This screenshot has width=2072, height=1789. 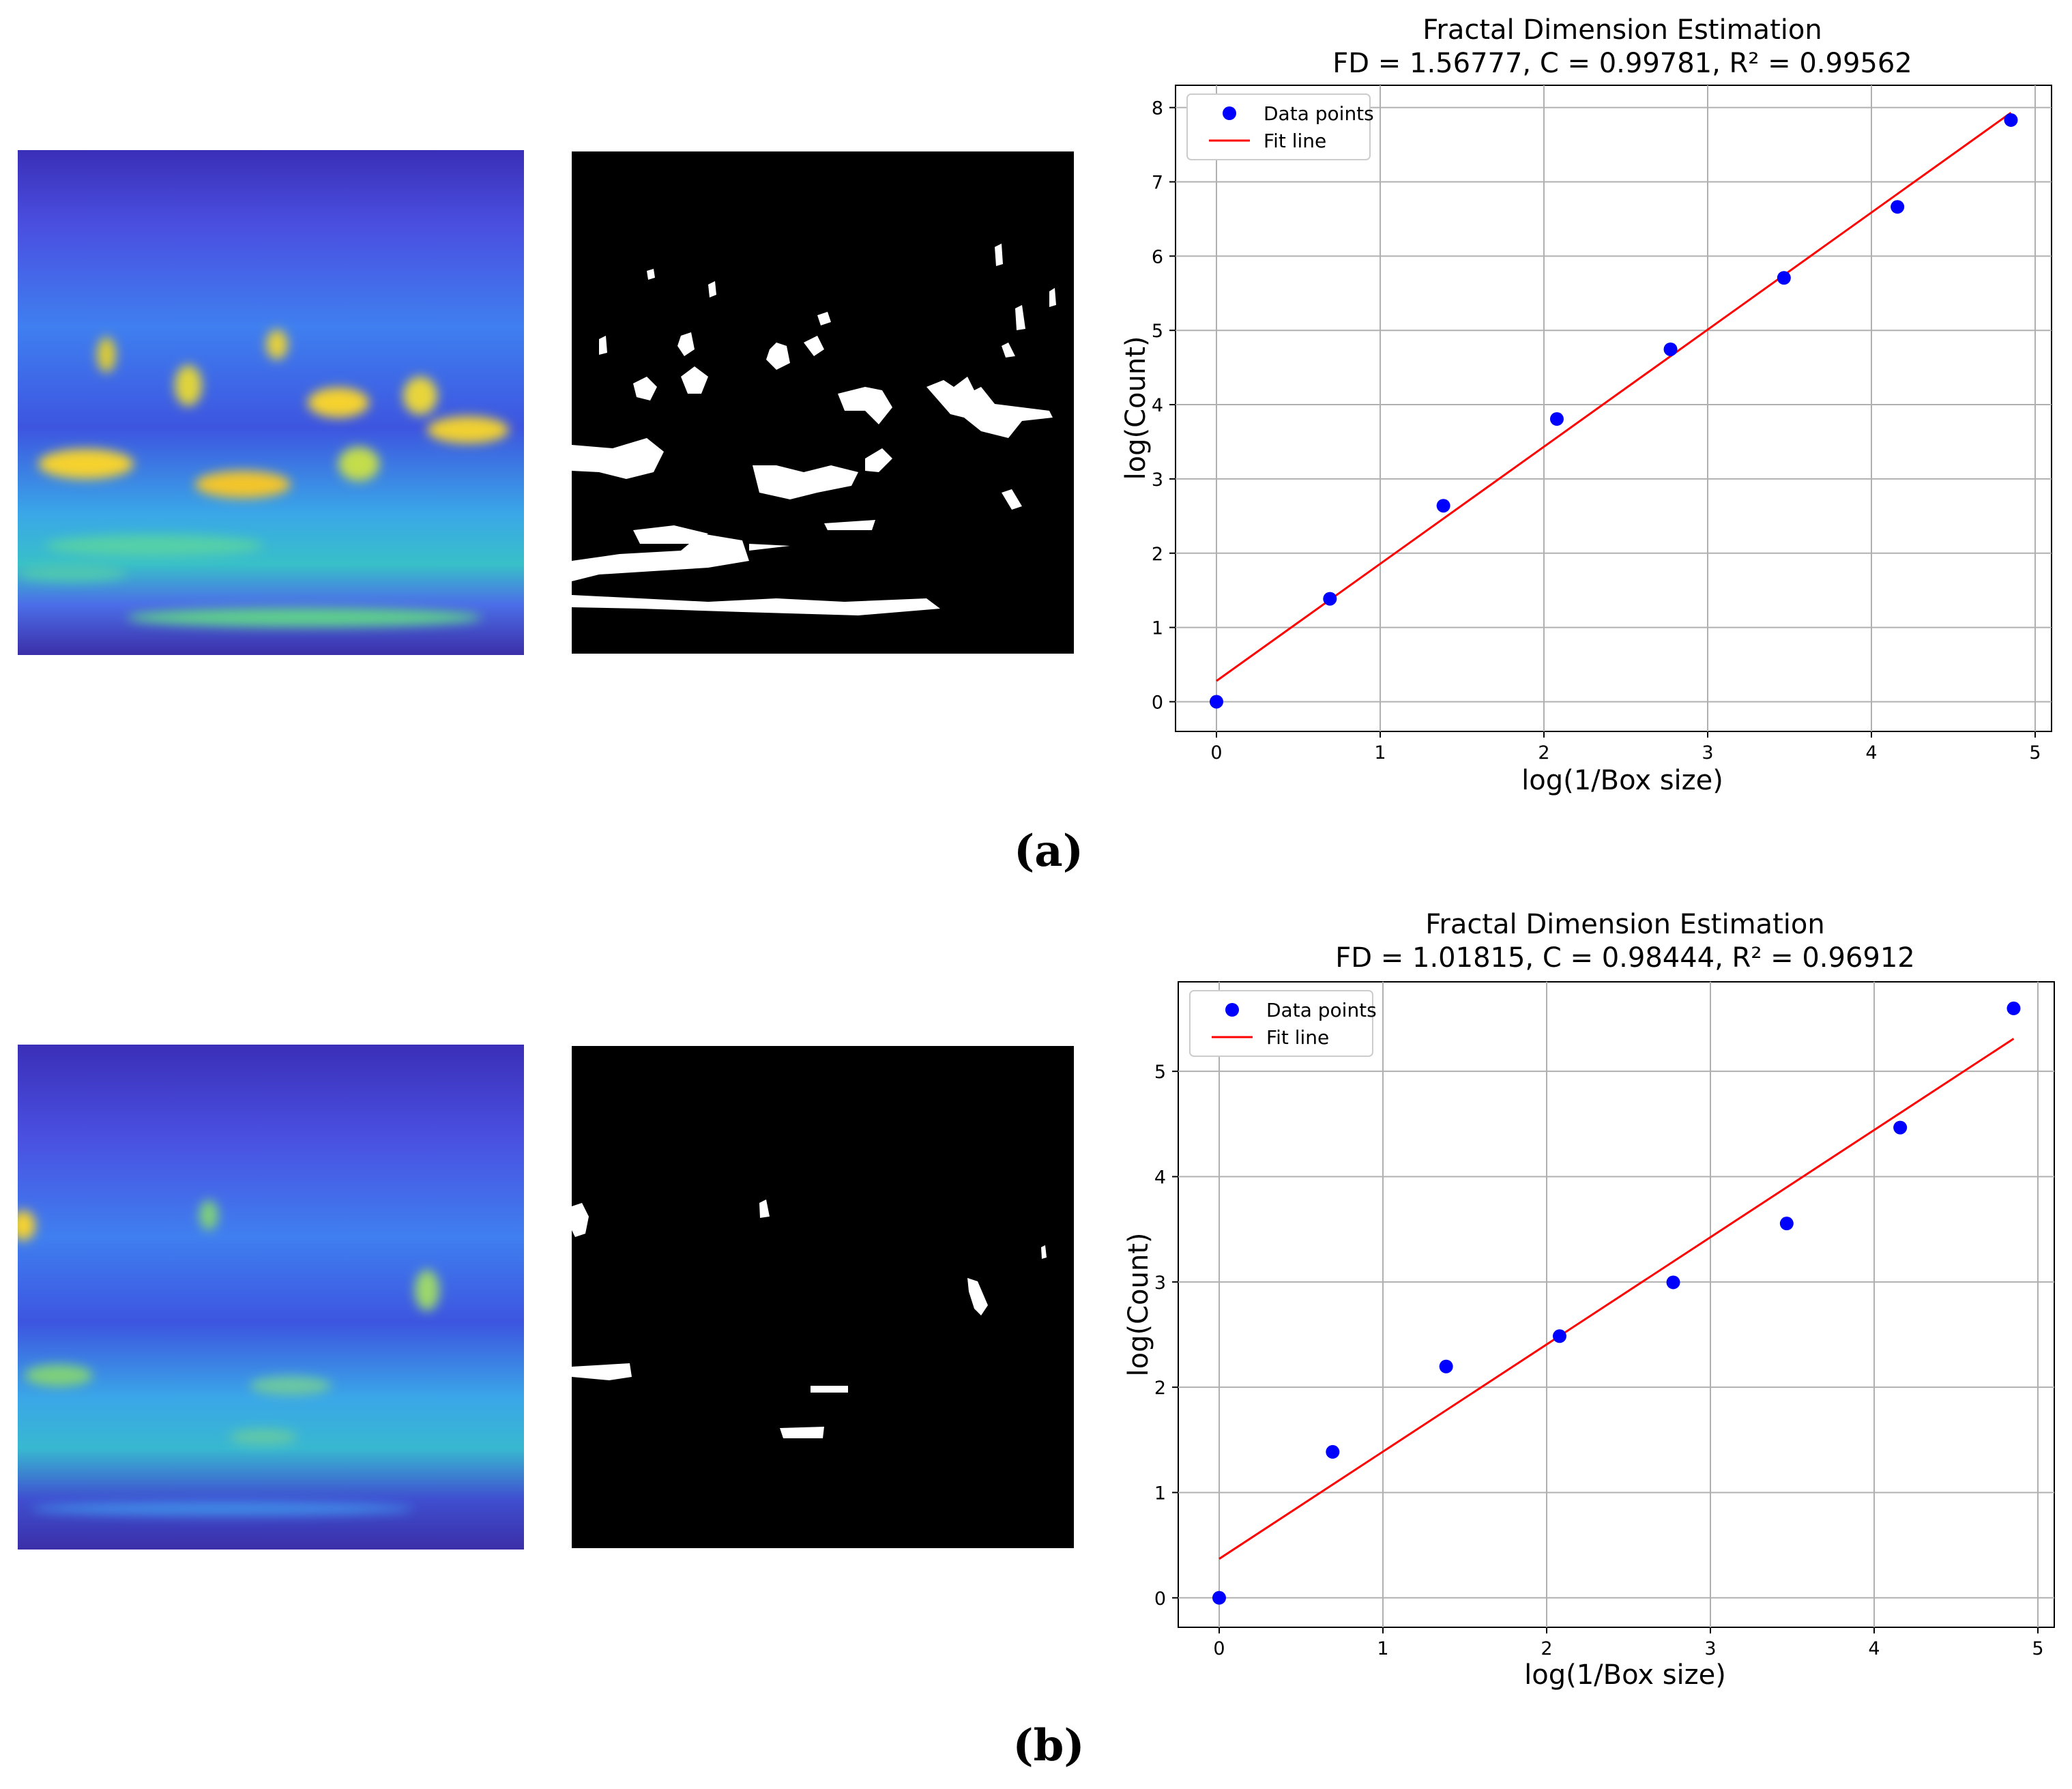 I want to click on y-tick-label: 7, so click(x=1157, y=183).